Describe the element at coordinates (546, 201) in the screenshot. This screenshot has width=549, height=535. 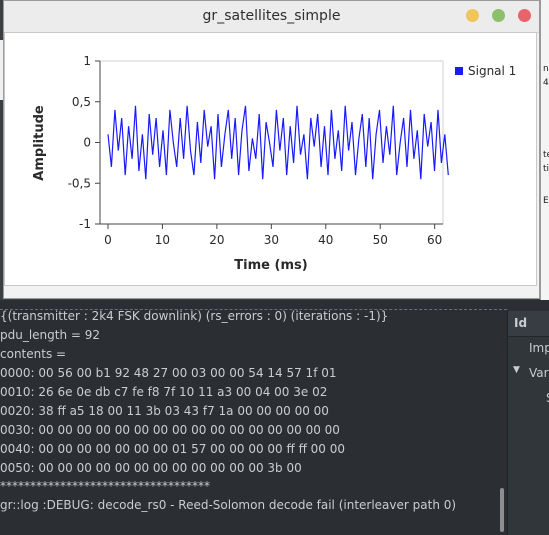
I see `background-text: E` at that location.